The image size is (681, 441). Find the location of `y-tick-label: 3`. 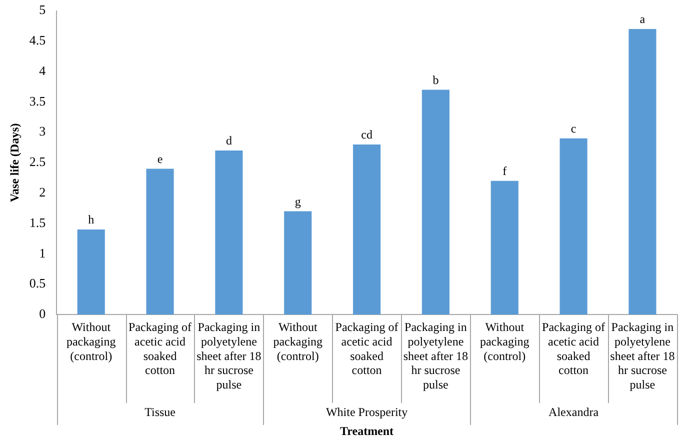

y-tick-label: 3 is located at coordinates (42, 131).